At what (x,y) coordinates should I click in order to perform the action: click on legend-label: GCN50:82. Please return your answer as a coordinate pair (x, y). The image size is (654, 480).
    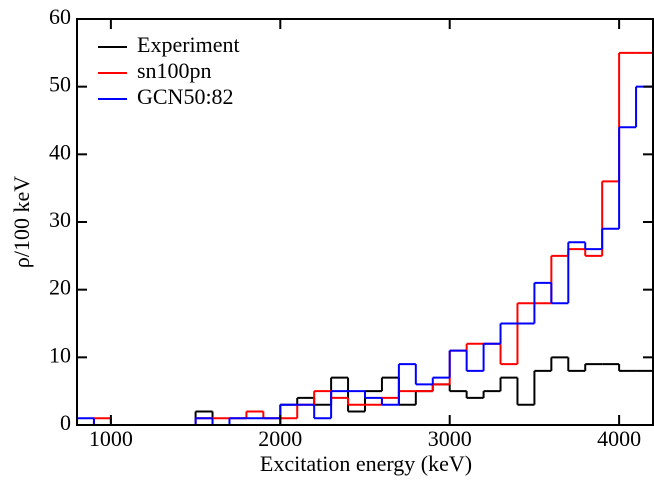
    Looking at the image, I should click on (185, 96).